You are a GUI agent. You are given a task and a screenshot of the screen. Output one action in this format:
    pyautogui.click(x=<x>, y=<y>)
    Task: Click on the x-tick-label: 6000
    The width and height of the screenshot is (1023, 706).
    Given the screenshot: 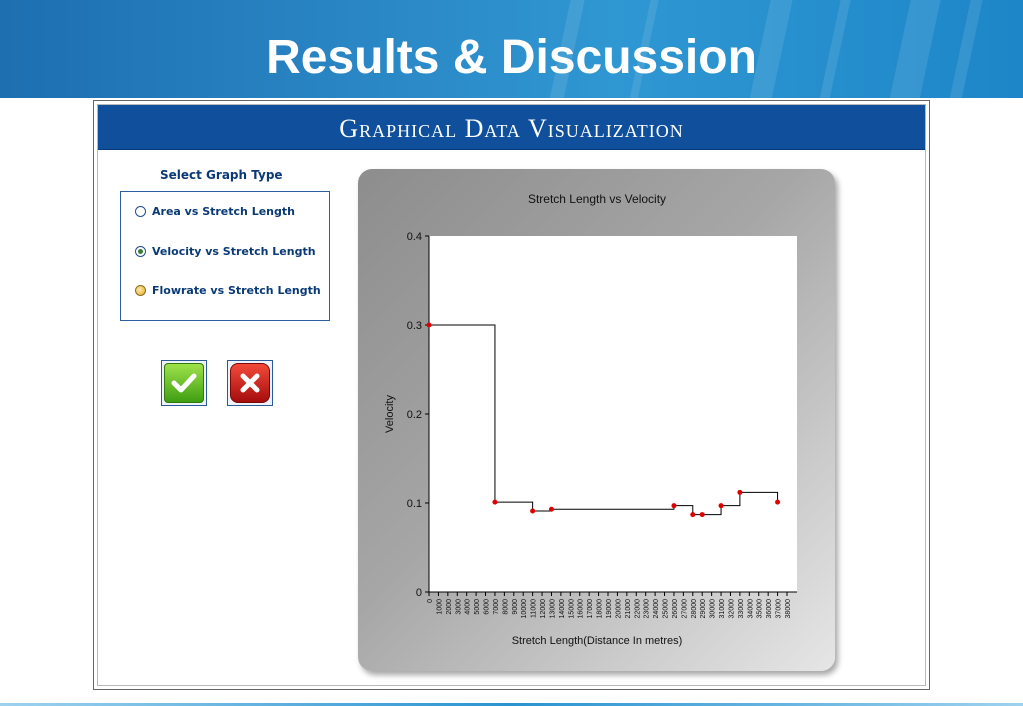 What is the action you would take?
    pyautogui.click(x=487, y=607)
    